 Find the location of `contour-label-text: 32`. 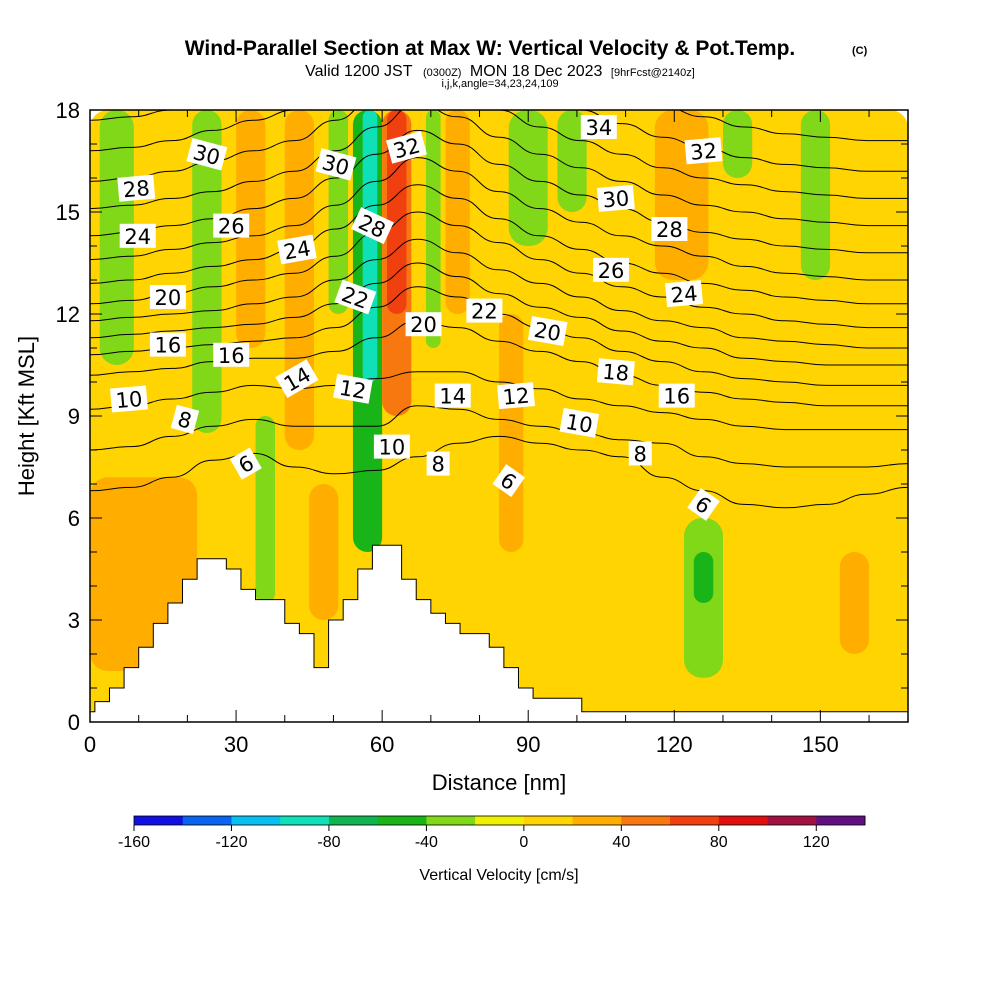

contour-label-text: 32 is located at coordinates (703, 152).